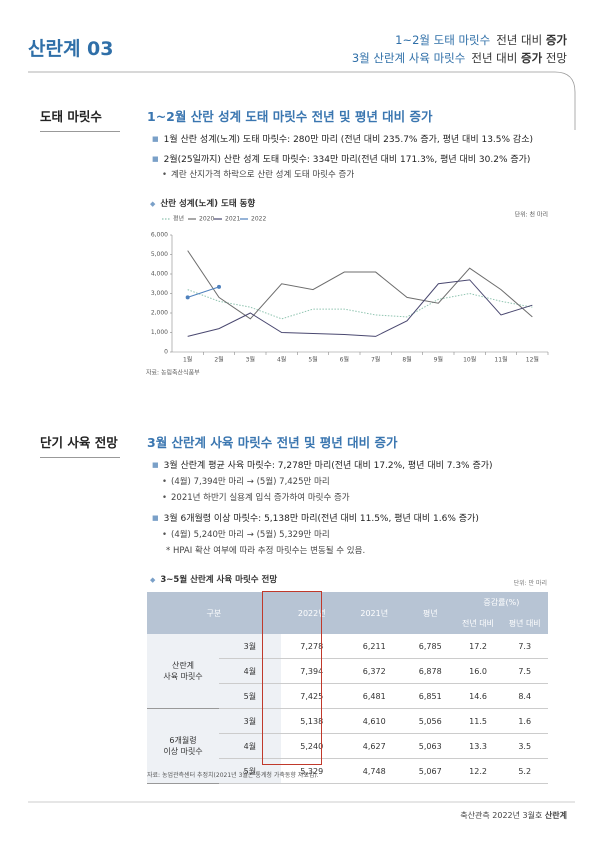 This screenshot has width=595, height=842. What do you see at coordinates (501, 602) in the screenshot?
I see `header-cell: 증감률(%)` at bounding box center [501, 602].